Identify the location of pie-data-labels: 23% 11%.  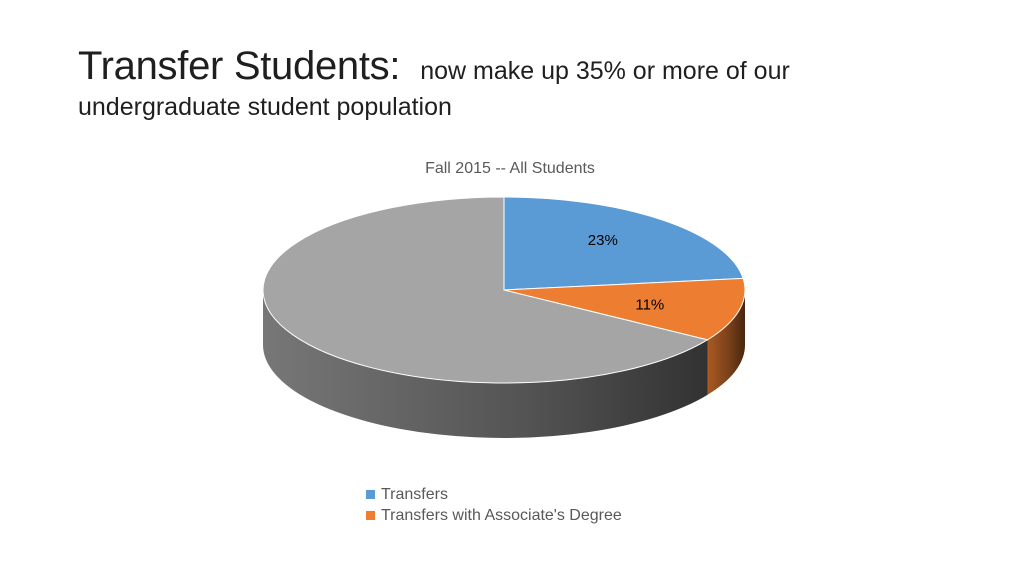
(626, 273).